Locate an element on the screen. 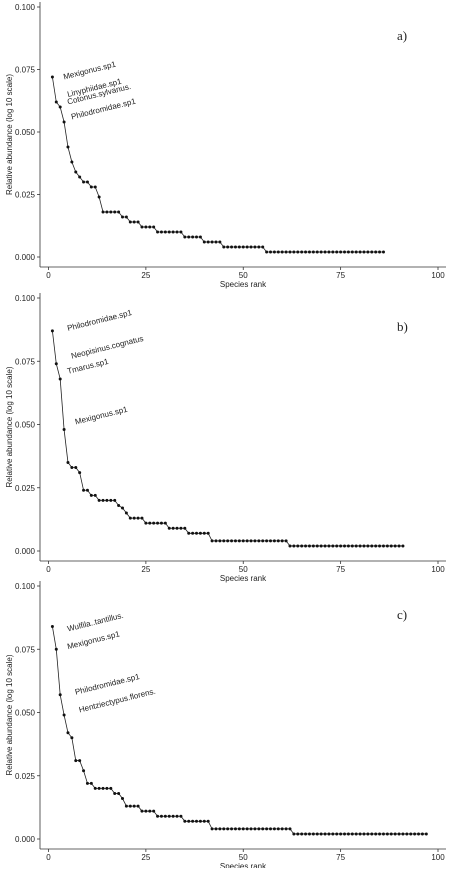 The image size is (450, 873). series-line is located at coordinates (218, 164).